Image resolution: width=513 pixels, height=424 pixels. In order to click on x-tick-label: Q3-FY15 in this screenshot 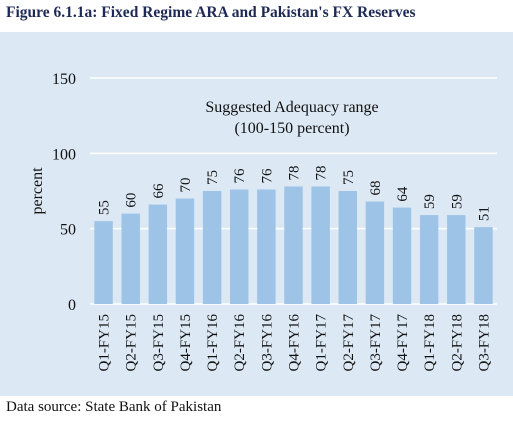, I will do `click(159, 343)`.